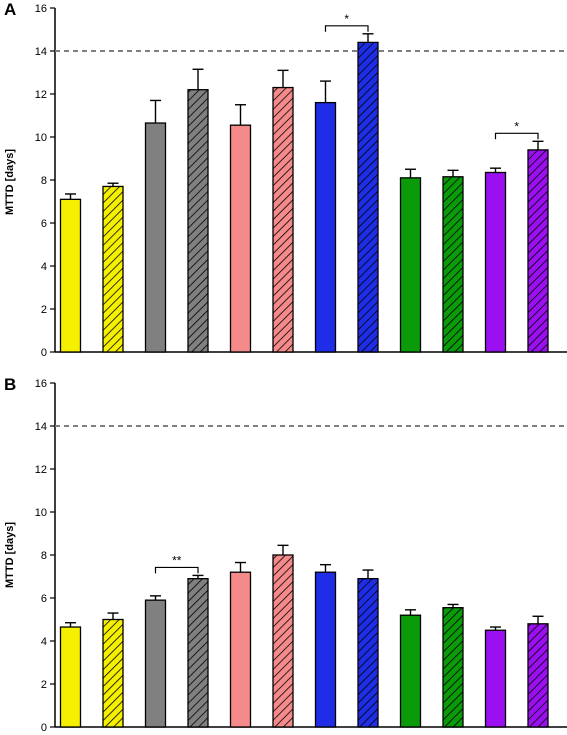 The height and width of the screenshot is (735, 567). Describe the element at coordinates (10, 9) in the screenshot. I see `panel-a-letter: A` at that location.